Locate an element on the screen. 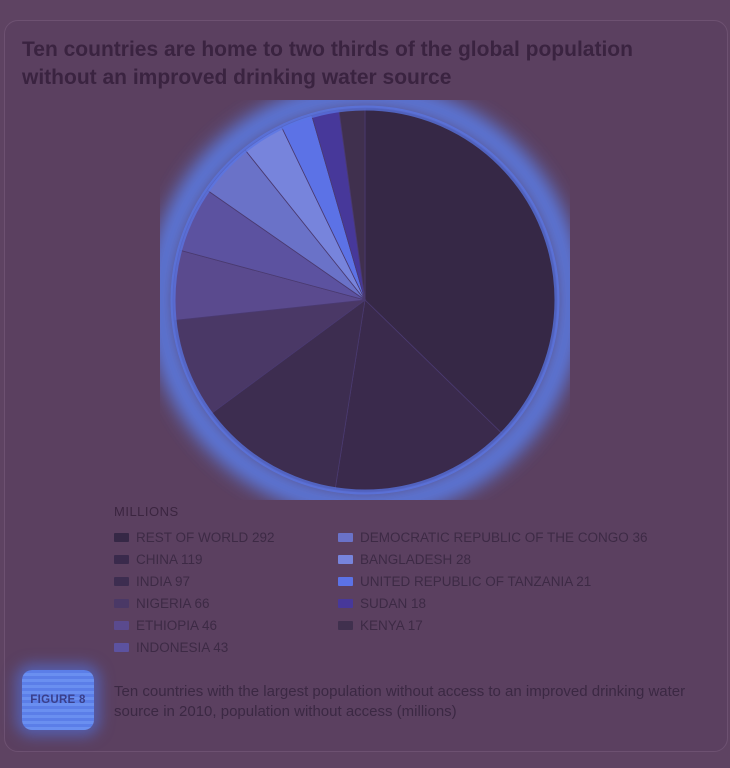 The height and width of the screenshot is (768, 730). legend-item: DEMOCRATIC REPUBLIC OF THE CONGO 36 is located at coordinates (493, 537).